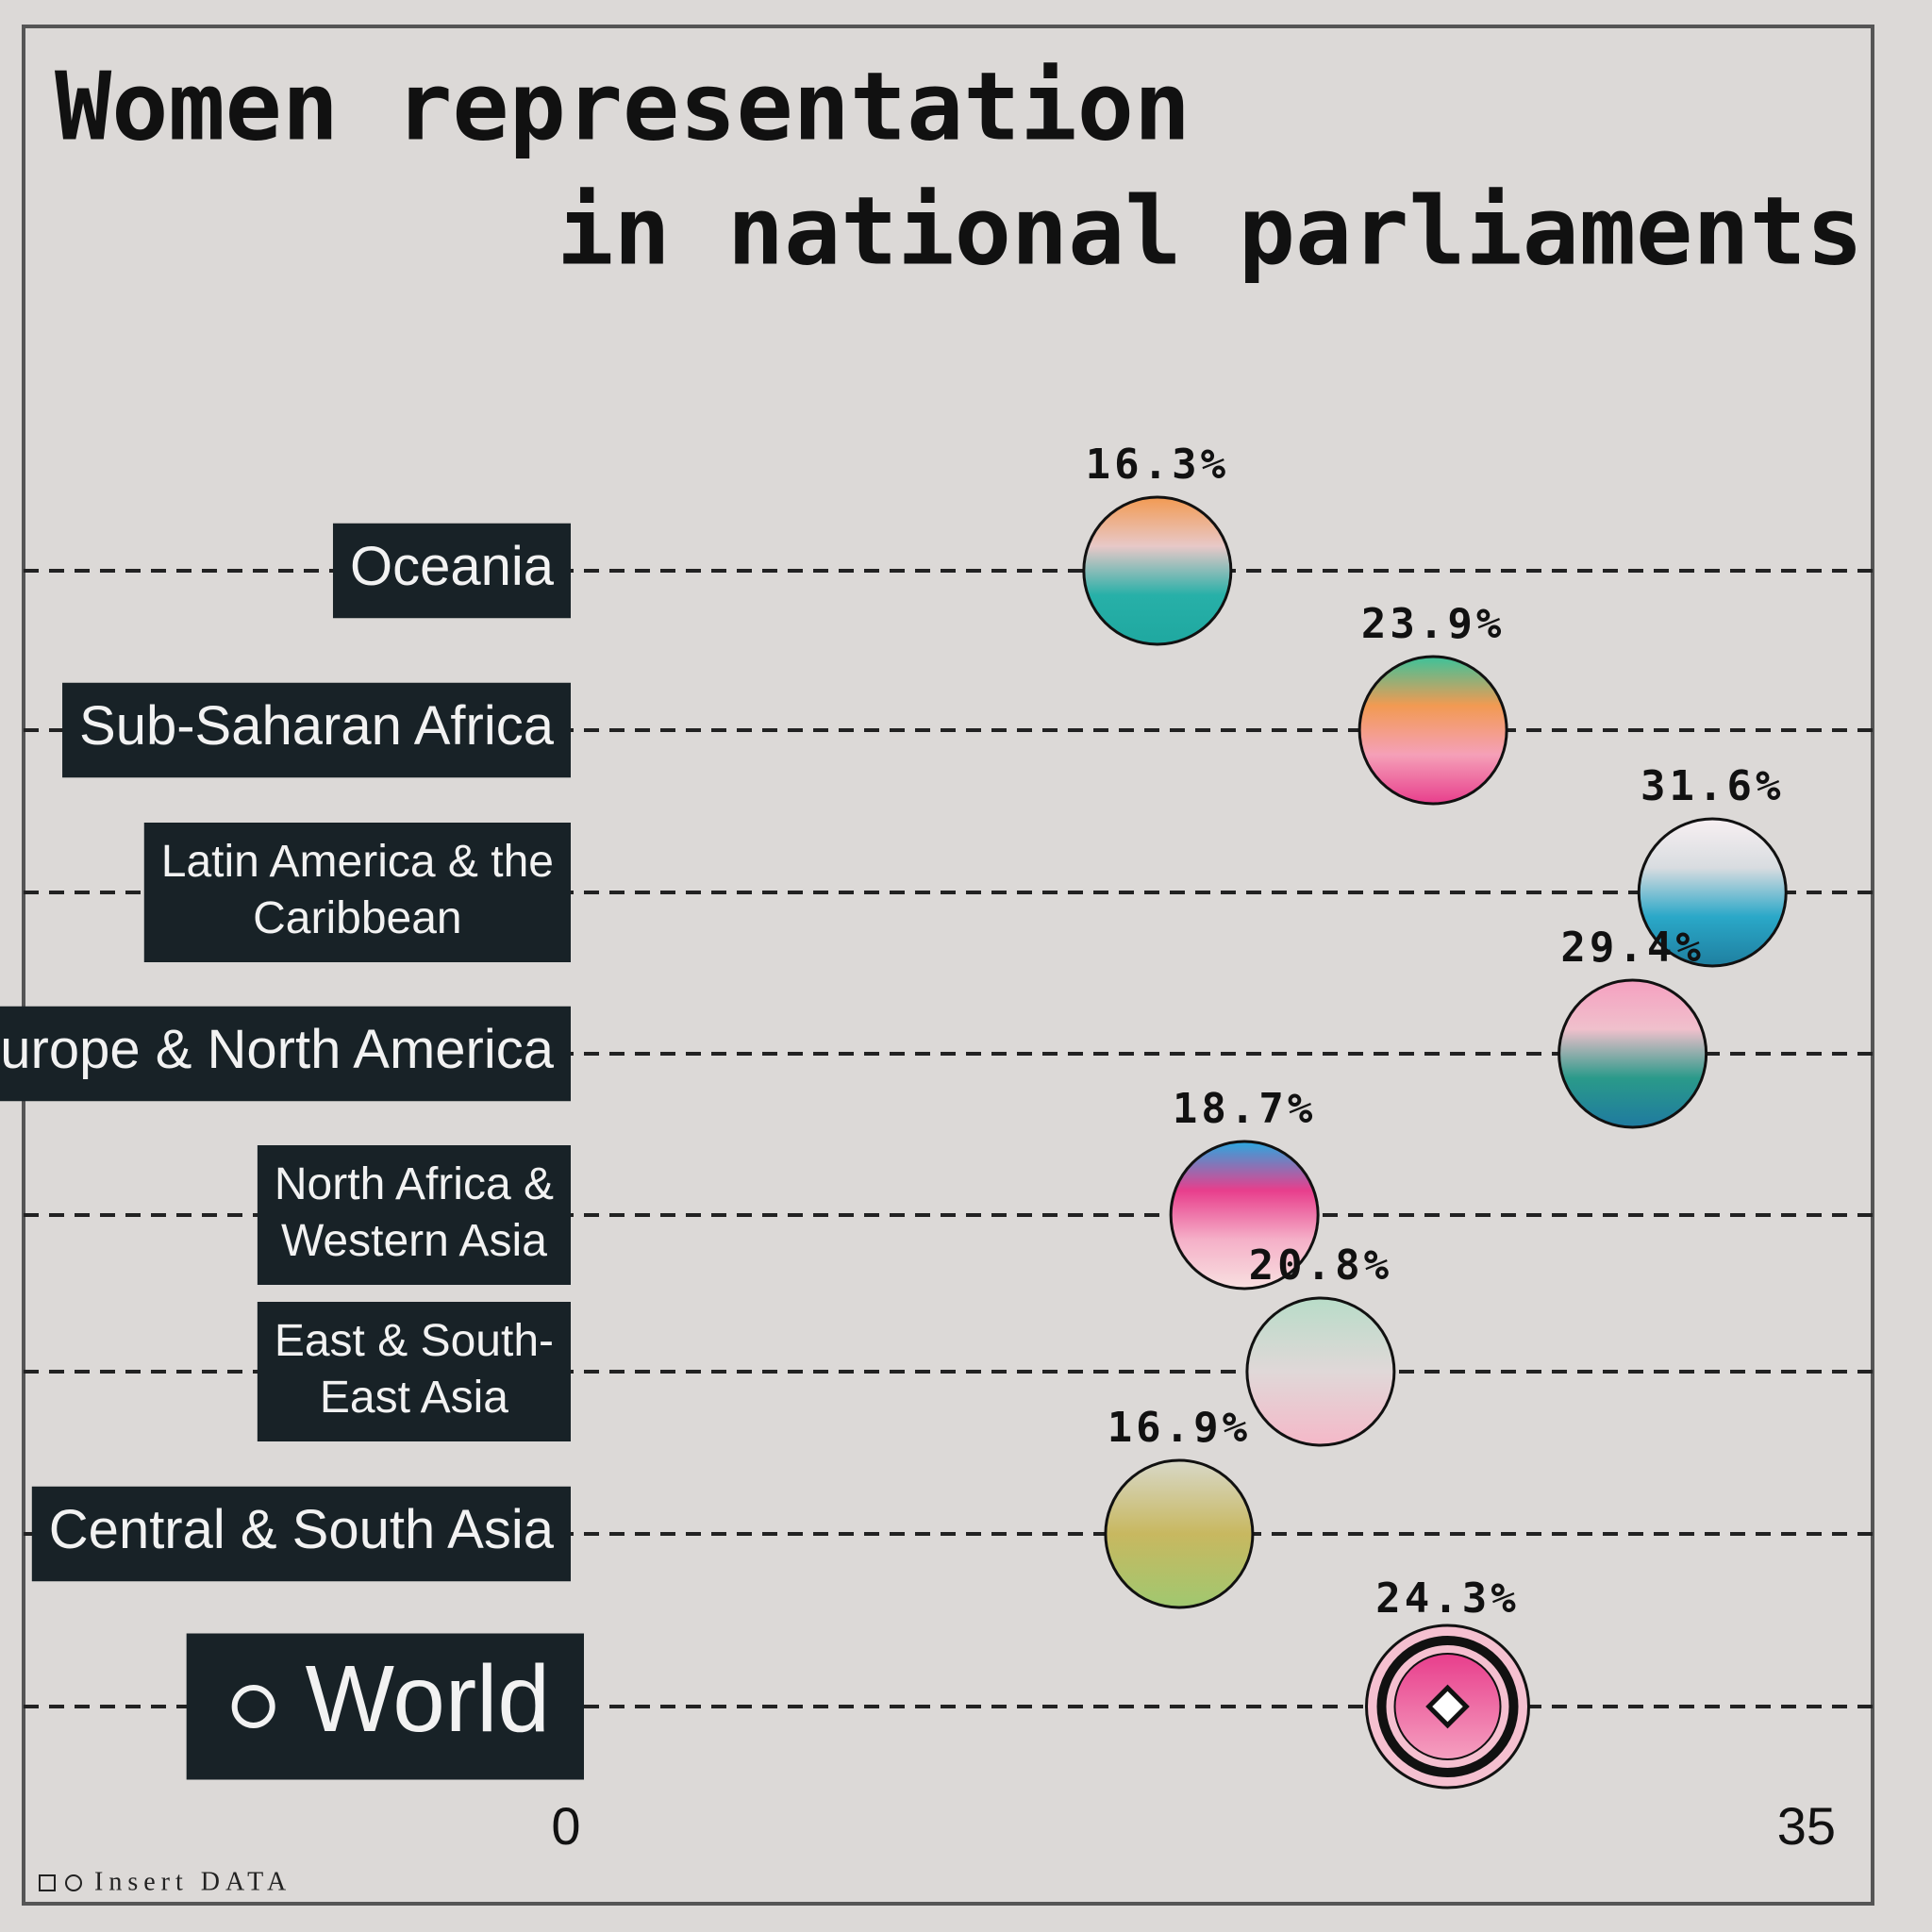 The image size is (1932, 1932). What do you see at coordinates (277, 1049) in the screenshot?
I see `category-label: Europe & North America` at bounding box center [277, 1049].